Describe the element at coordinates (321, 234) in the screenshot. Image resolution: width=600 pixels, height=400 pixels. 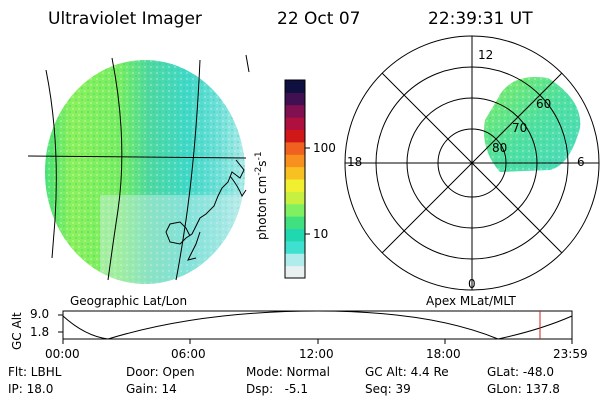
I see `colorbar-tick-10: 10` at that location.